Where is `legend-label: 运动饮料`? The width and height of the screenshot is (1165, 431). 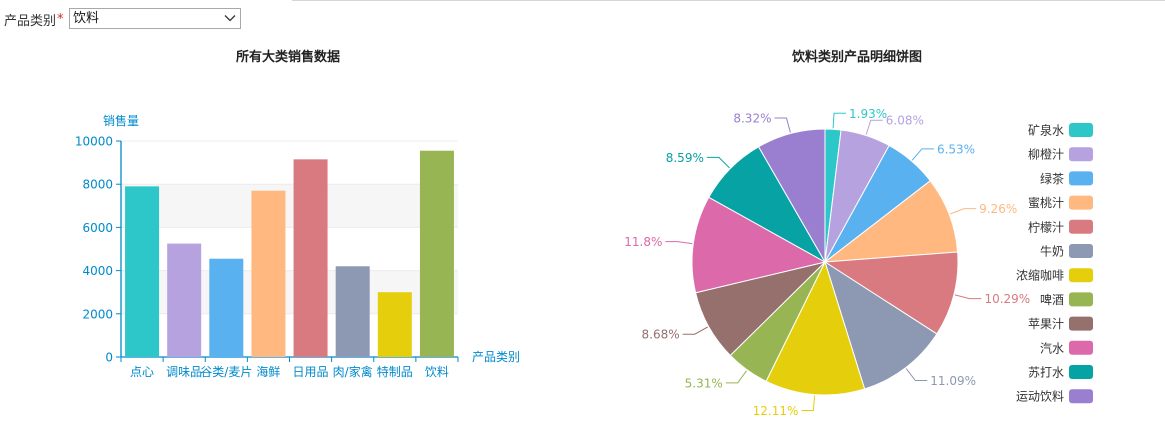
legend-label: 运动饮料 is located at coordinates (1040, 397).